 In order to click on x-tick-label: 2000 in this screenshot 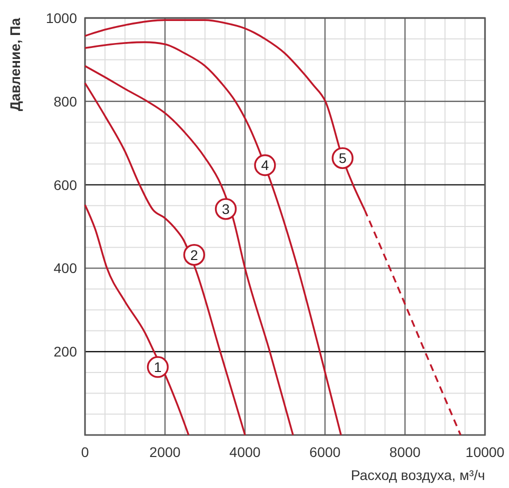, I will do `click(165, 452)`.